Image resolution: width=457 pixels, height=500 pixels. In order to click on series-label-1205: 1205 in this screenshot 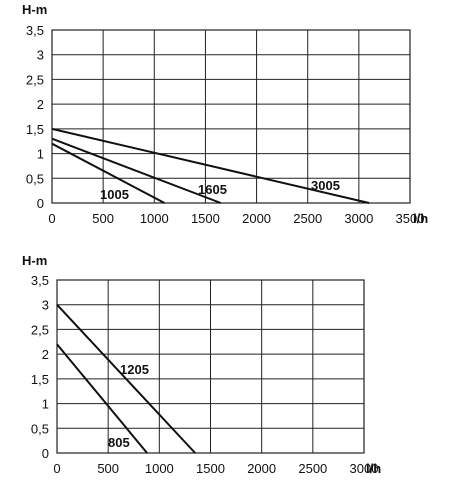, I will do `click(134, 369)`.